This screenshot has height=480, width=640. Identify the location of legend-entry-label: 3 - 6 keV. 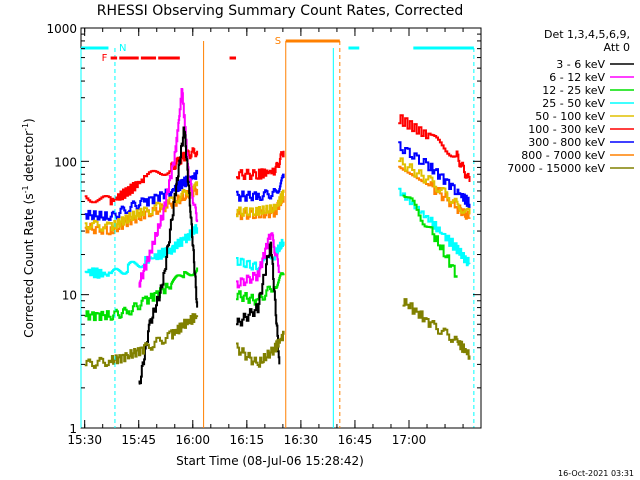
(580, 64).